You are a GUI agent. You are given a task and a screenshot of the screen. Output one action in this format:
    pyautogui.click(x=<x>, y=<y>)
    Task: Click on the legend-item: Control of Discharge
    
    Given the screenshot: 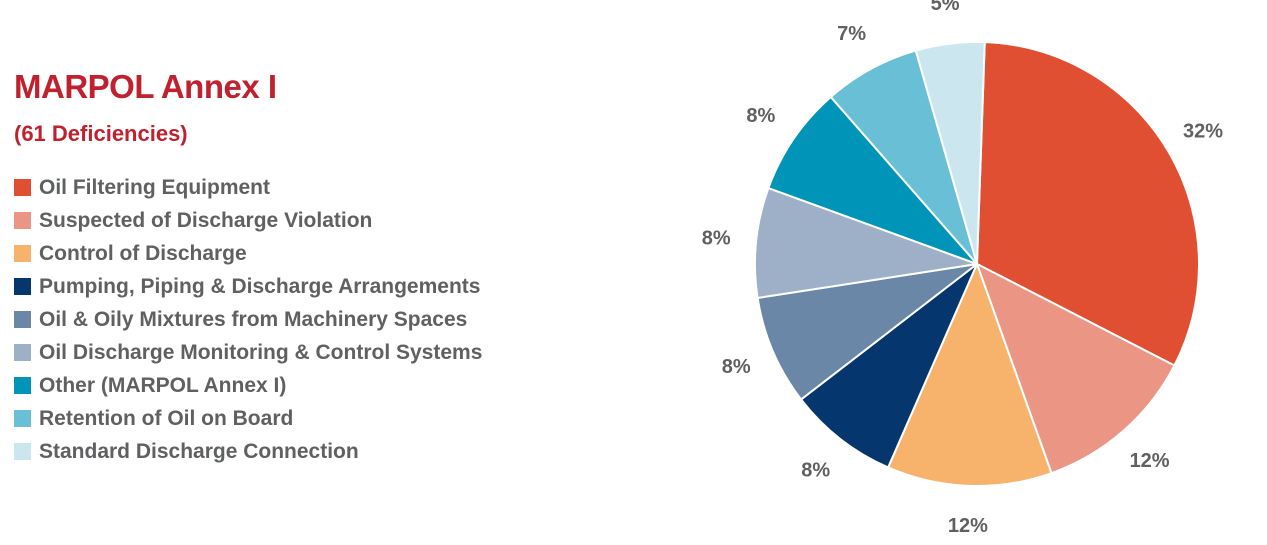 What is the action you would take?
    pyautogui.click(x=248, y=253)
    